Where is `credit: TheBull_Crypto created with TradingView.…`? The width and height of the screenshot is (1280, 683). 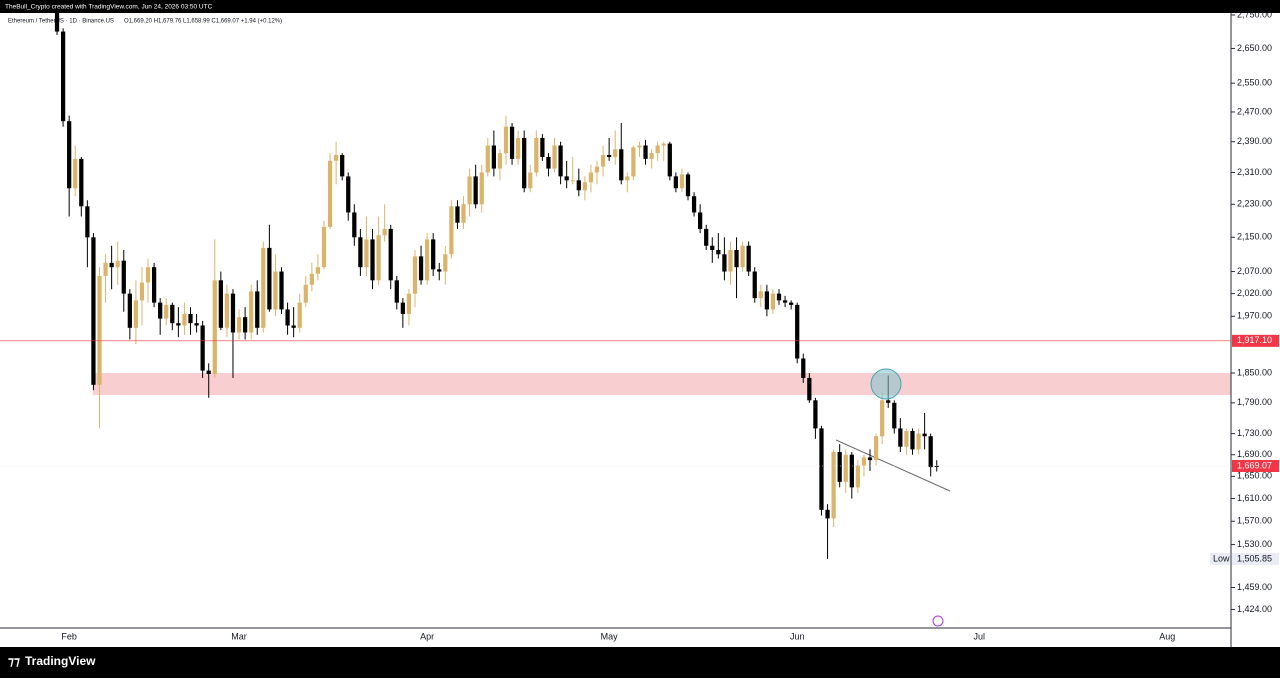 credit: TheBull_Crypto created with TradingView.… is located at coordinates (109, 7).